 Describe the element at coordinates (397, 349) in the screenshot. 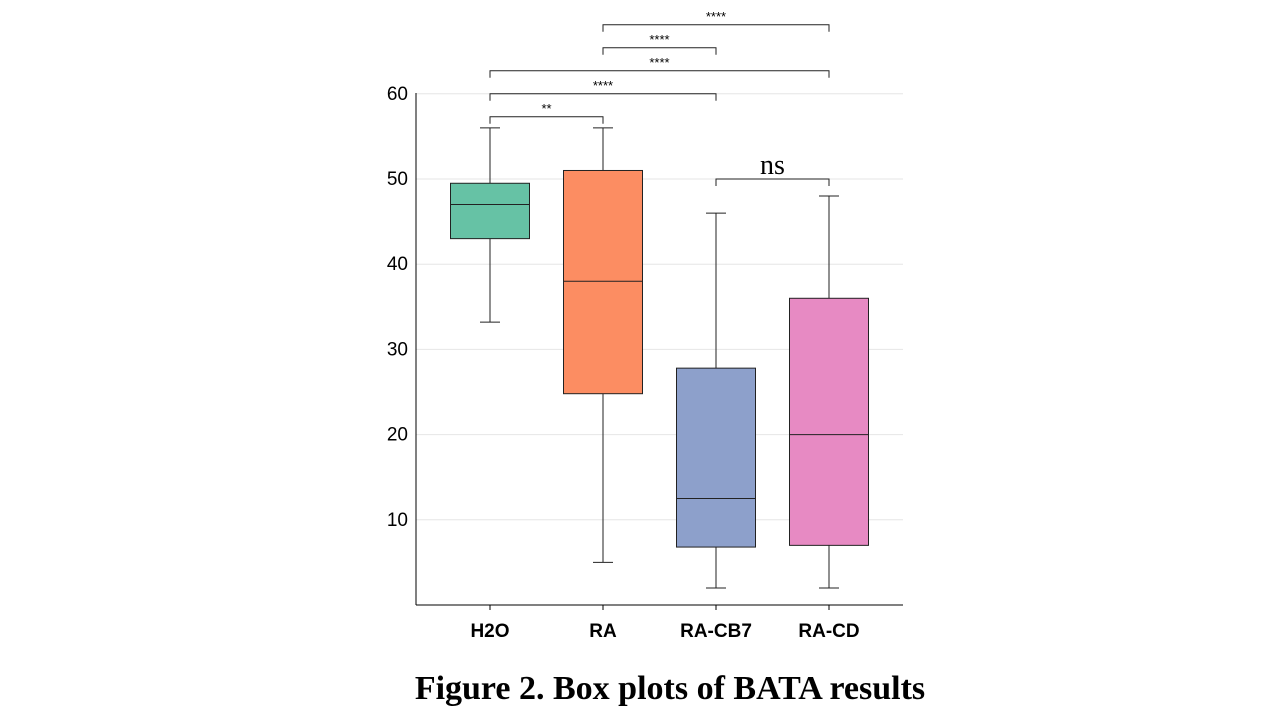

I see `y-tick-label: 30` at that location.